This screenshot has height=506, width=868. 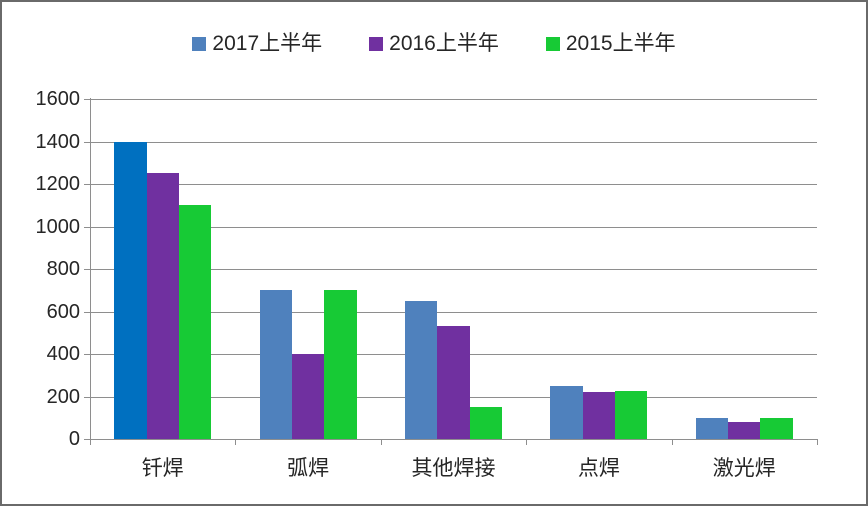 What do you see at coordinates (340, 364) in the screenshot?
I see `bar-s2-c1` at bounding box center [340, 364].